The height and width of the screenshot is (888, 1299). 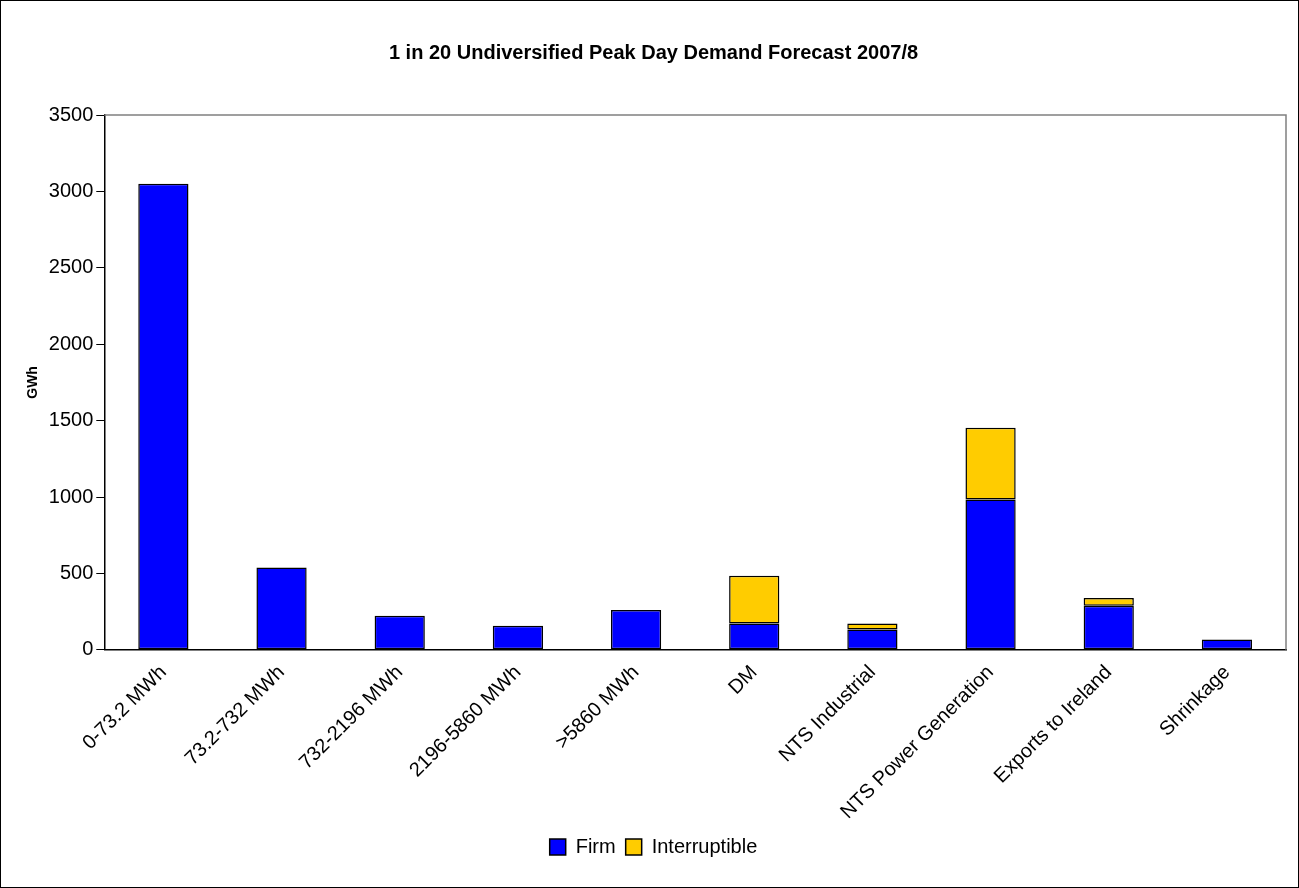 What do you see at coordinates (32, 382) in the screenshot?
I see `y-axis-title: GWh` at bounding box center [32, 382].